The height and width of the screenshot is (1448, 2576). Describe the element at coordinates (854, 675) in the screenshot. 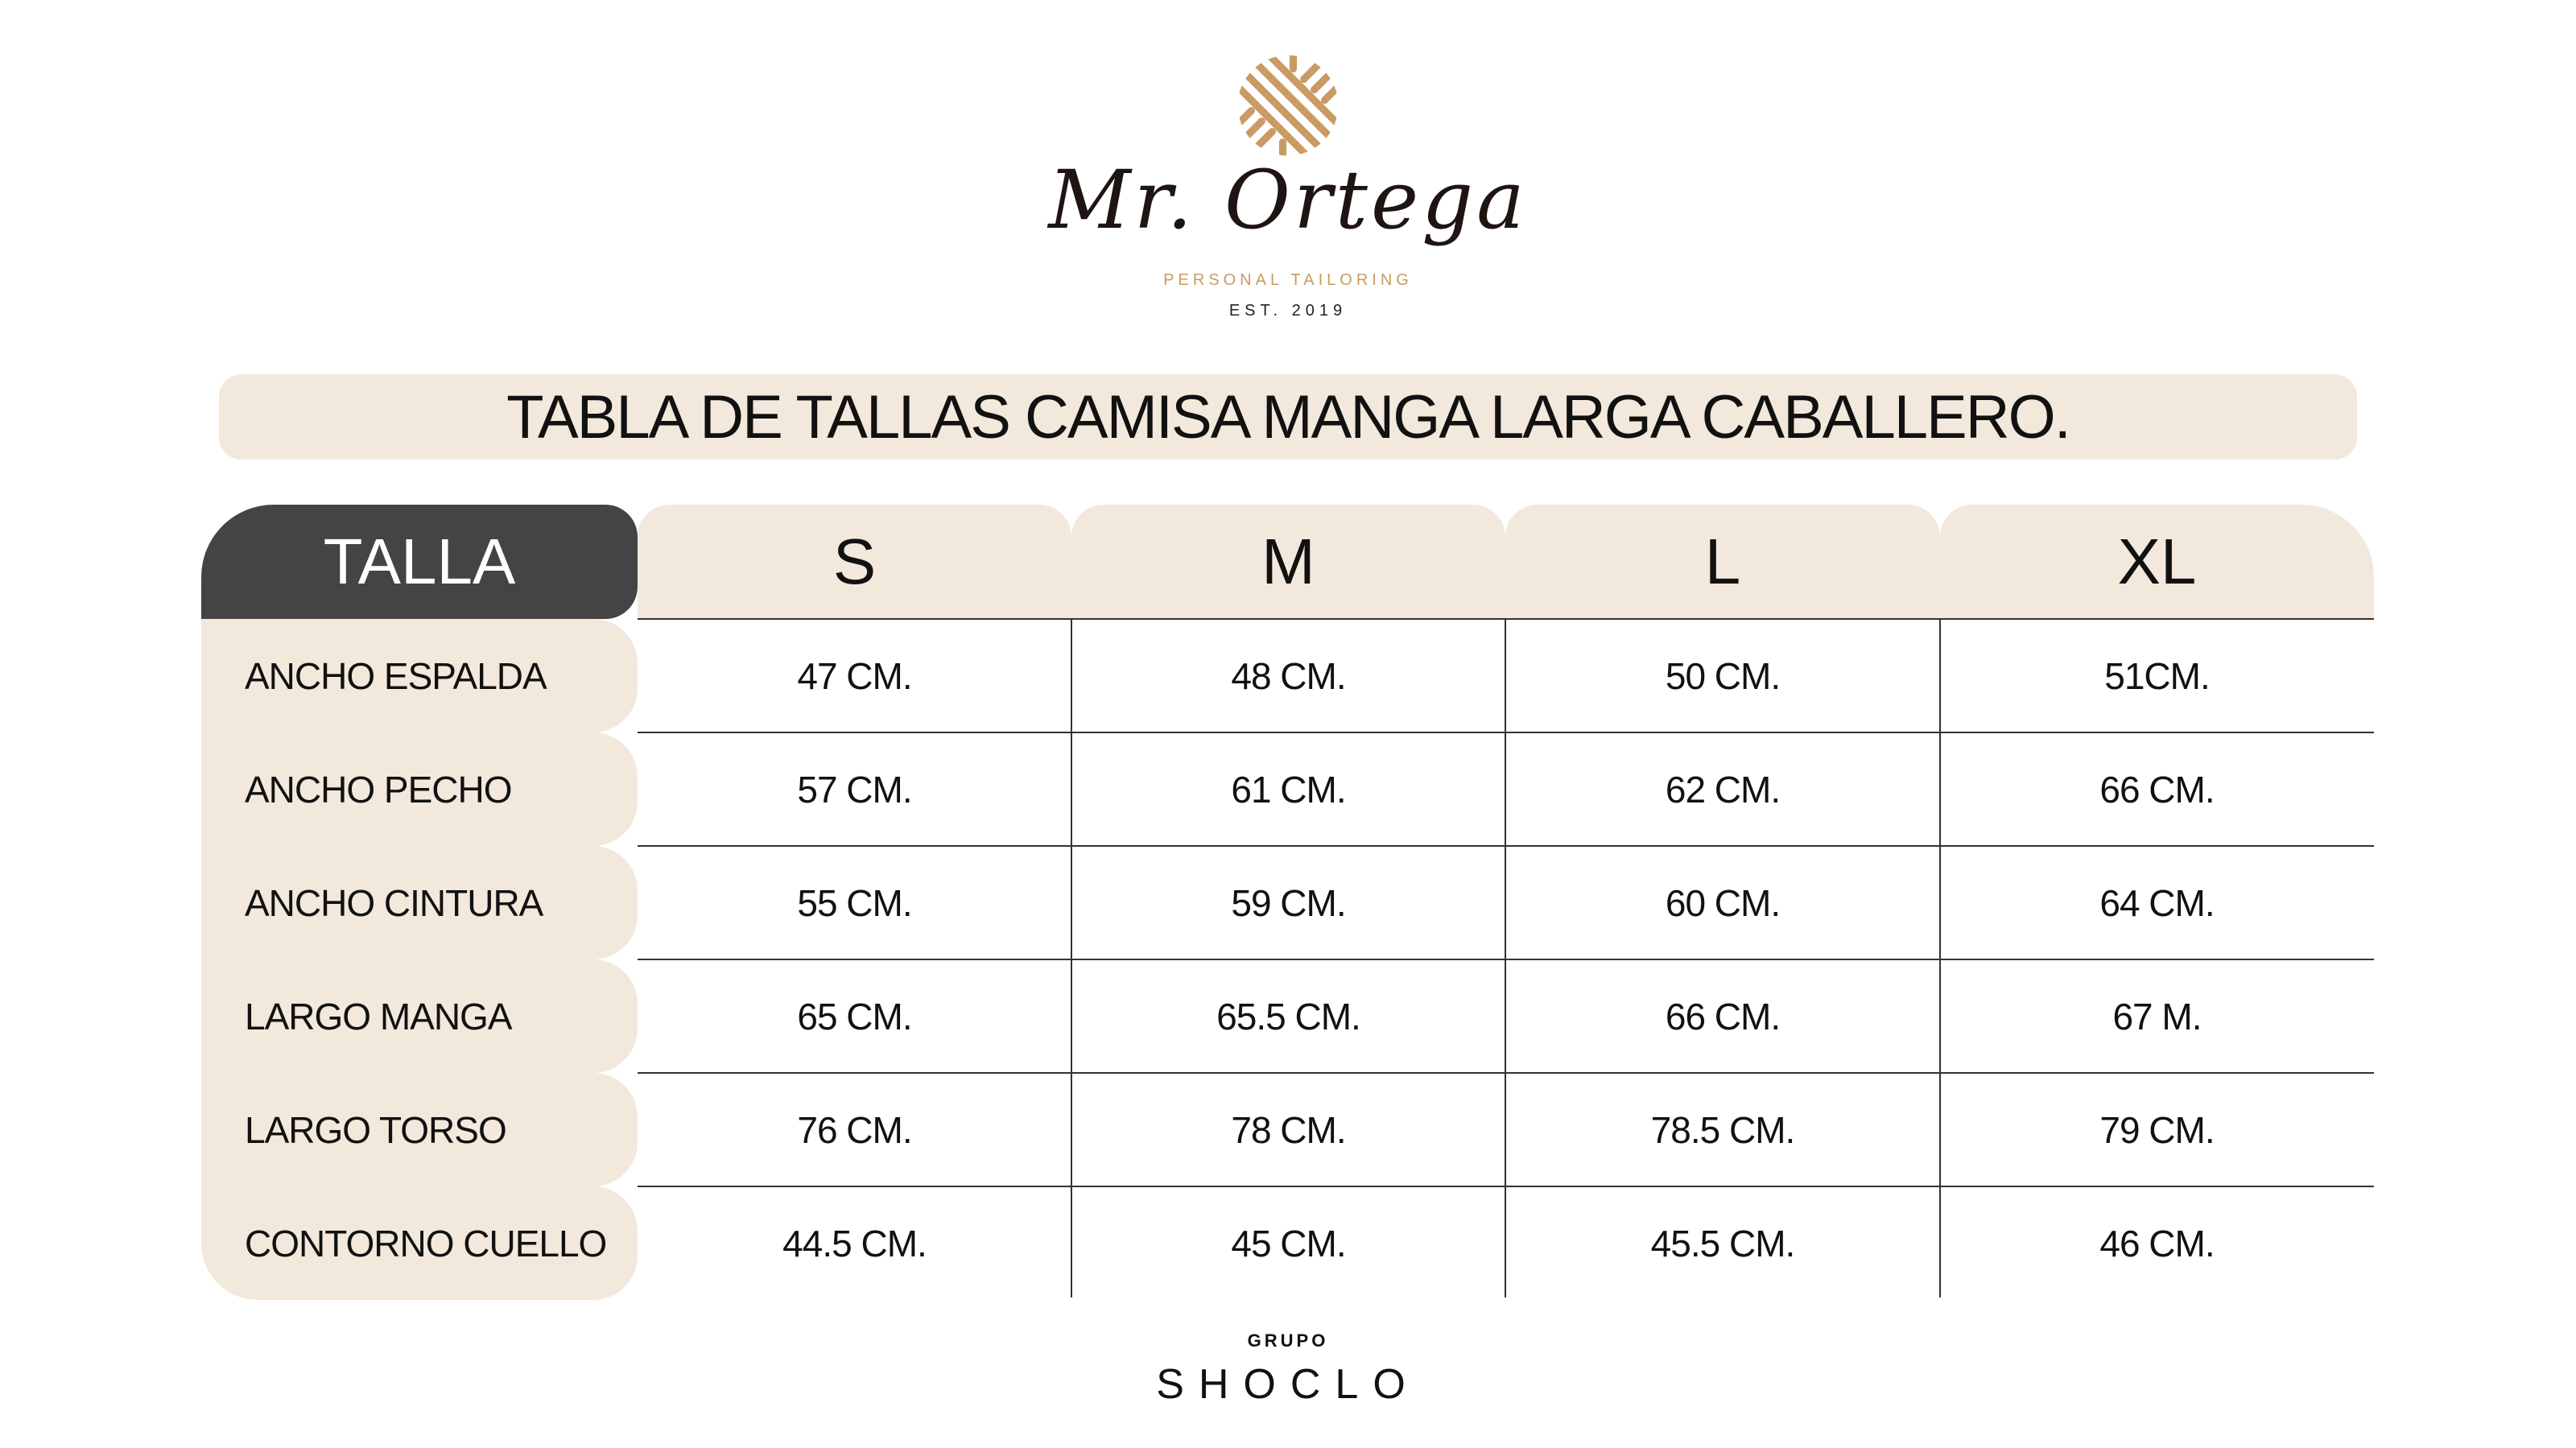

I see `table-cell: 47 CM.` at that location.